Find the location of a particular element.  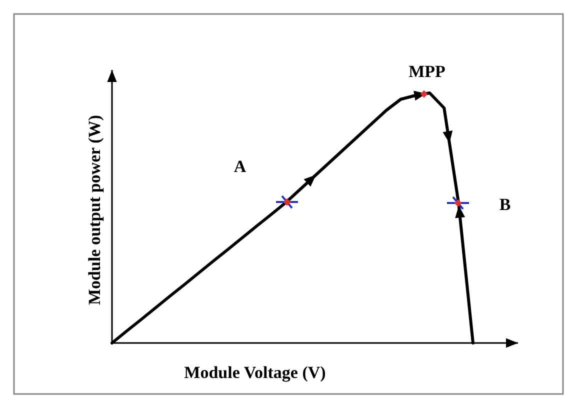

y-axis-title: Module output power (W) is located at coordinates (94, 210).